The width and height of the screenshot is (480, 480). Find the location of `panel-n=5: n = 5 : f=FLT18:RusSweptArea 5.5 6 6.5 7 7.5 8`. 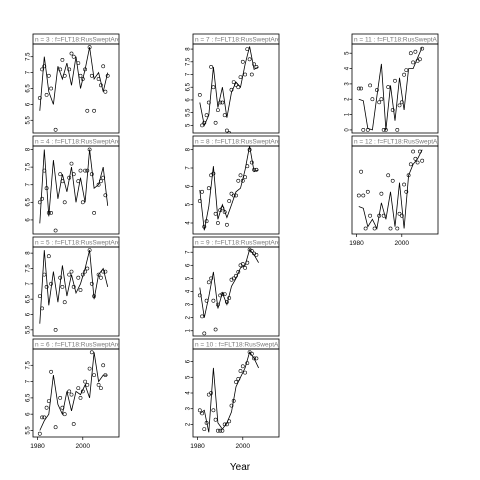

panel-n=5: n = 5 : f=FLT18:RusSweptArea 5.5 6 6.5 7 7.5 8 is located at coordinates (73, 286).